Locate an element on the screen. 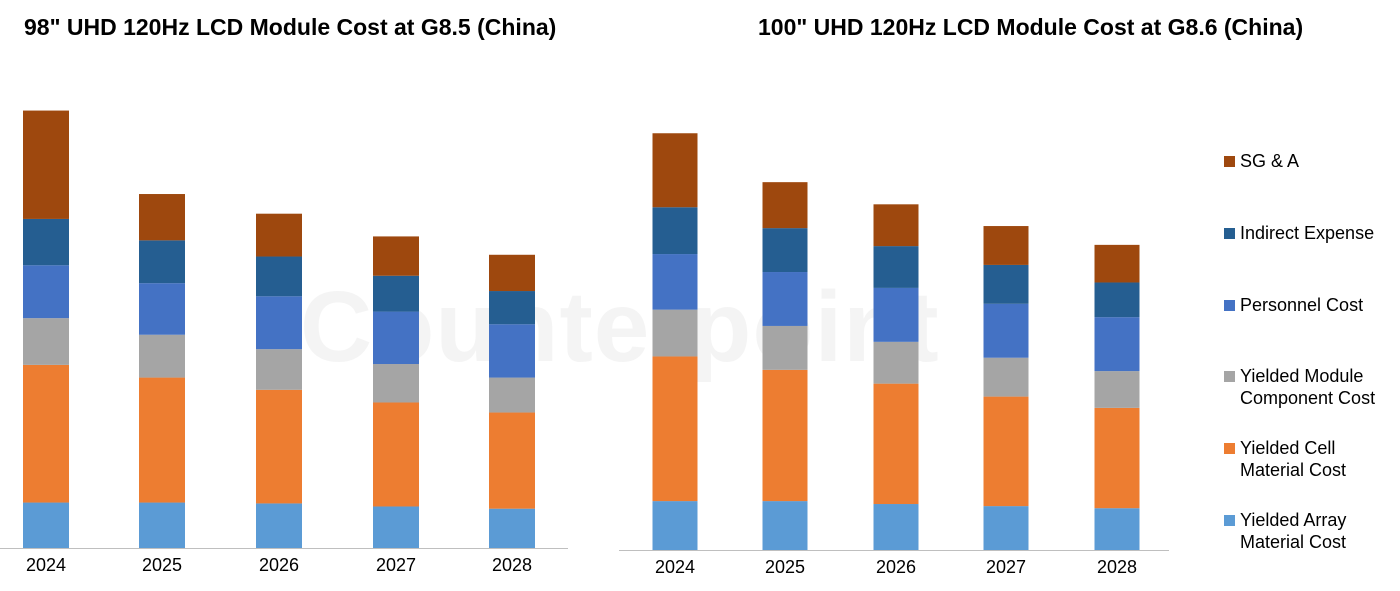 This screenshot has height=591, width=1400. right-bar-2027-personnel-cost is located at coordinates (1006, 330).